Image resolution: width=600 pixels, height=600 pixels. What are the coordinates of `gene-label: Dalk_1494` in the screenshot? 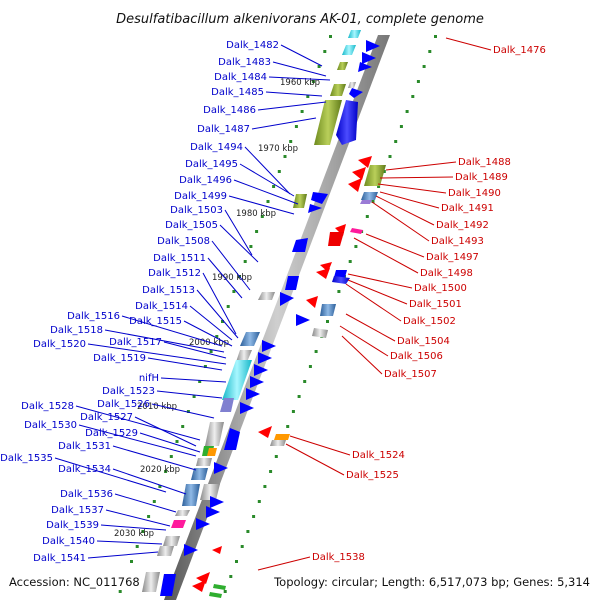 It's located at (216, 147).